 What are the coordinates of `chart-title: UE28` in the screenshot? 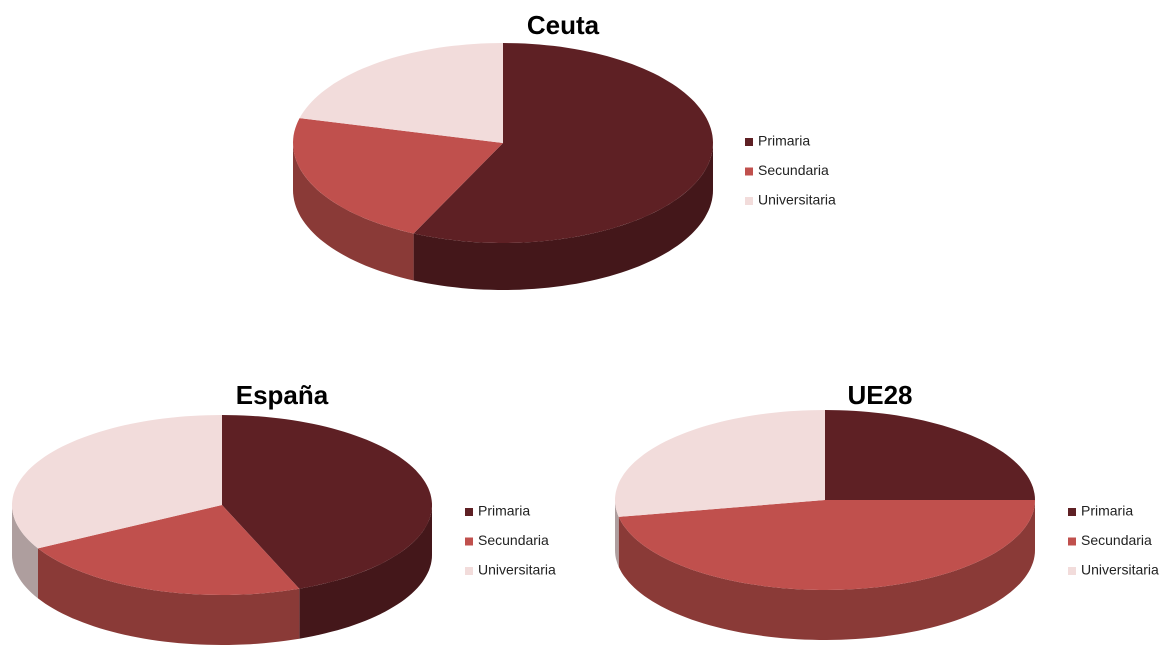 It's located at (879, 395).